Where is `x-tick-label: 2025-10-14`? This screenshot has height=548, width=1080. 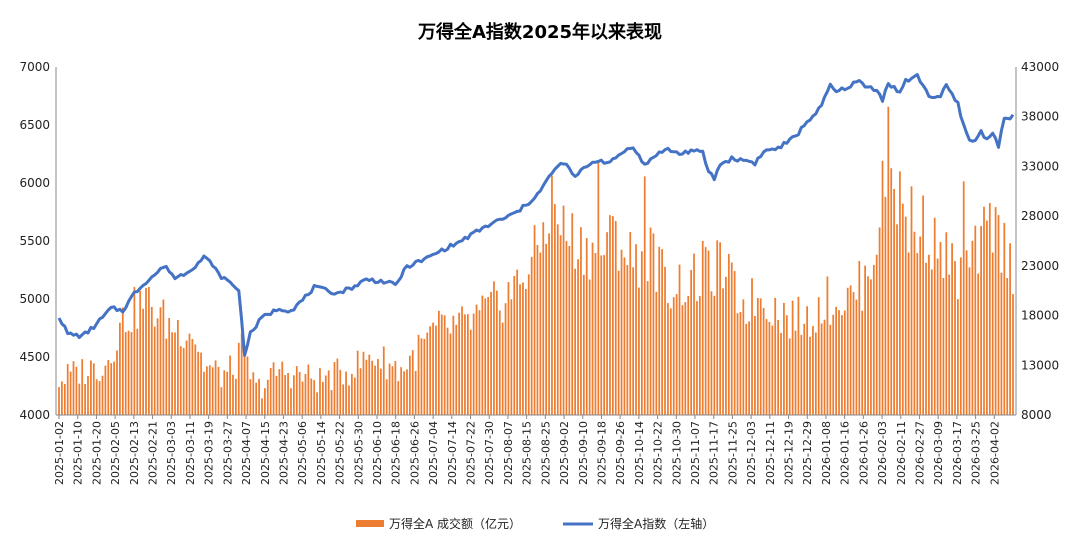 x-tick-label: 2025-10-14 is located at coordinates (639, 453).